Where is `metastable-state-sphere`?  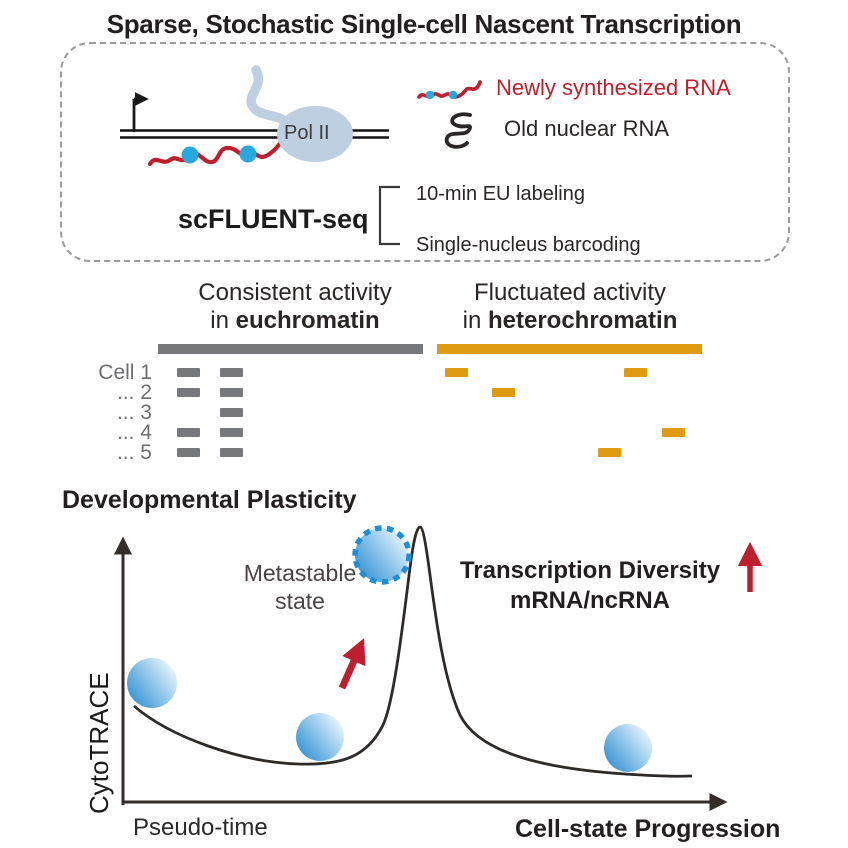 metastable-state-sphere is located at coordinates (382, 555).